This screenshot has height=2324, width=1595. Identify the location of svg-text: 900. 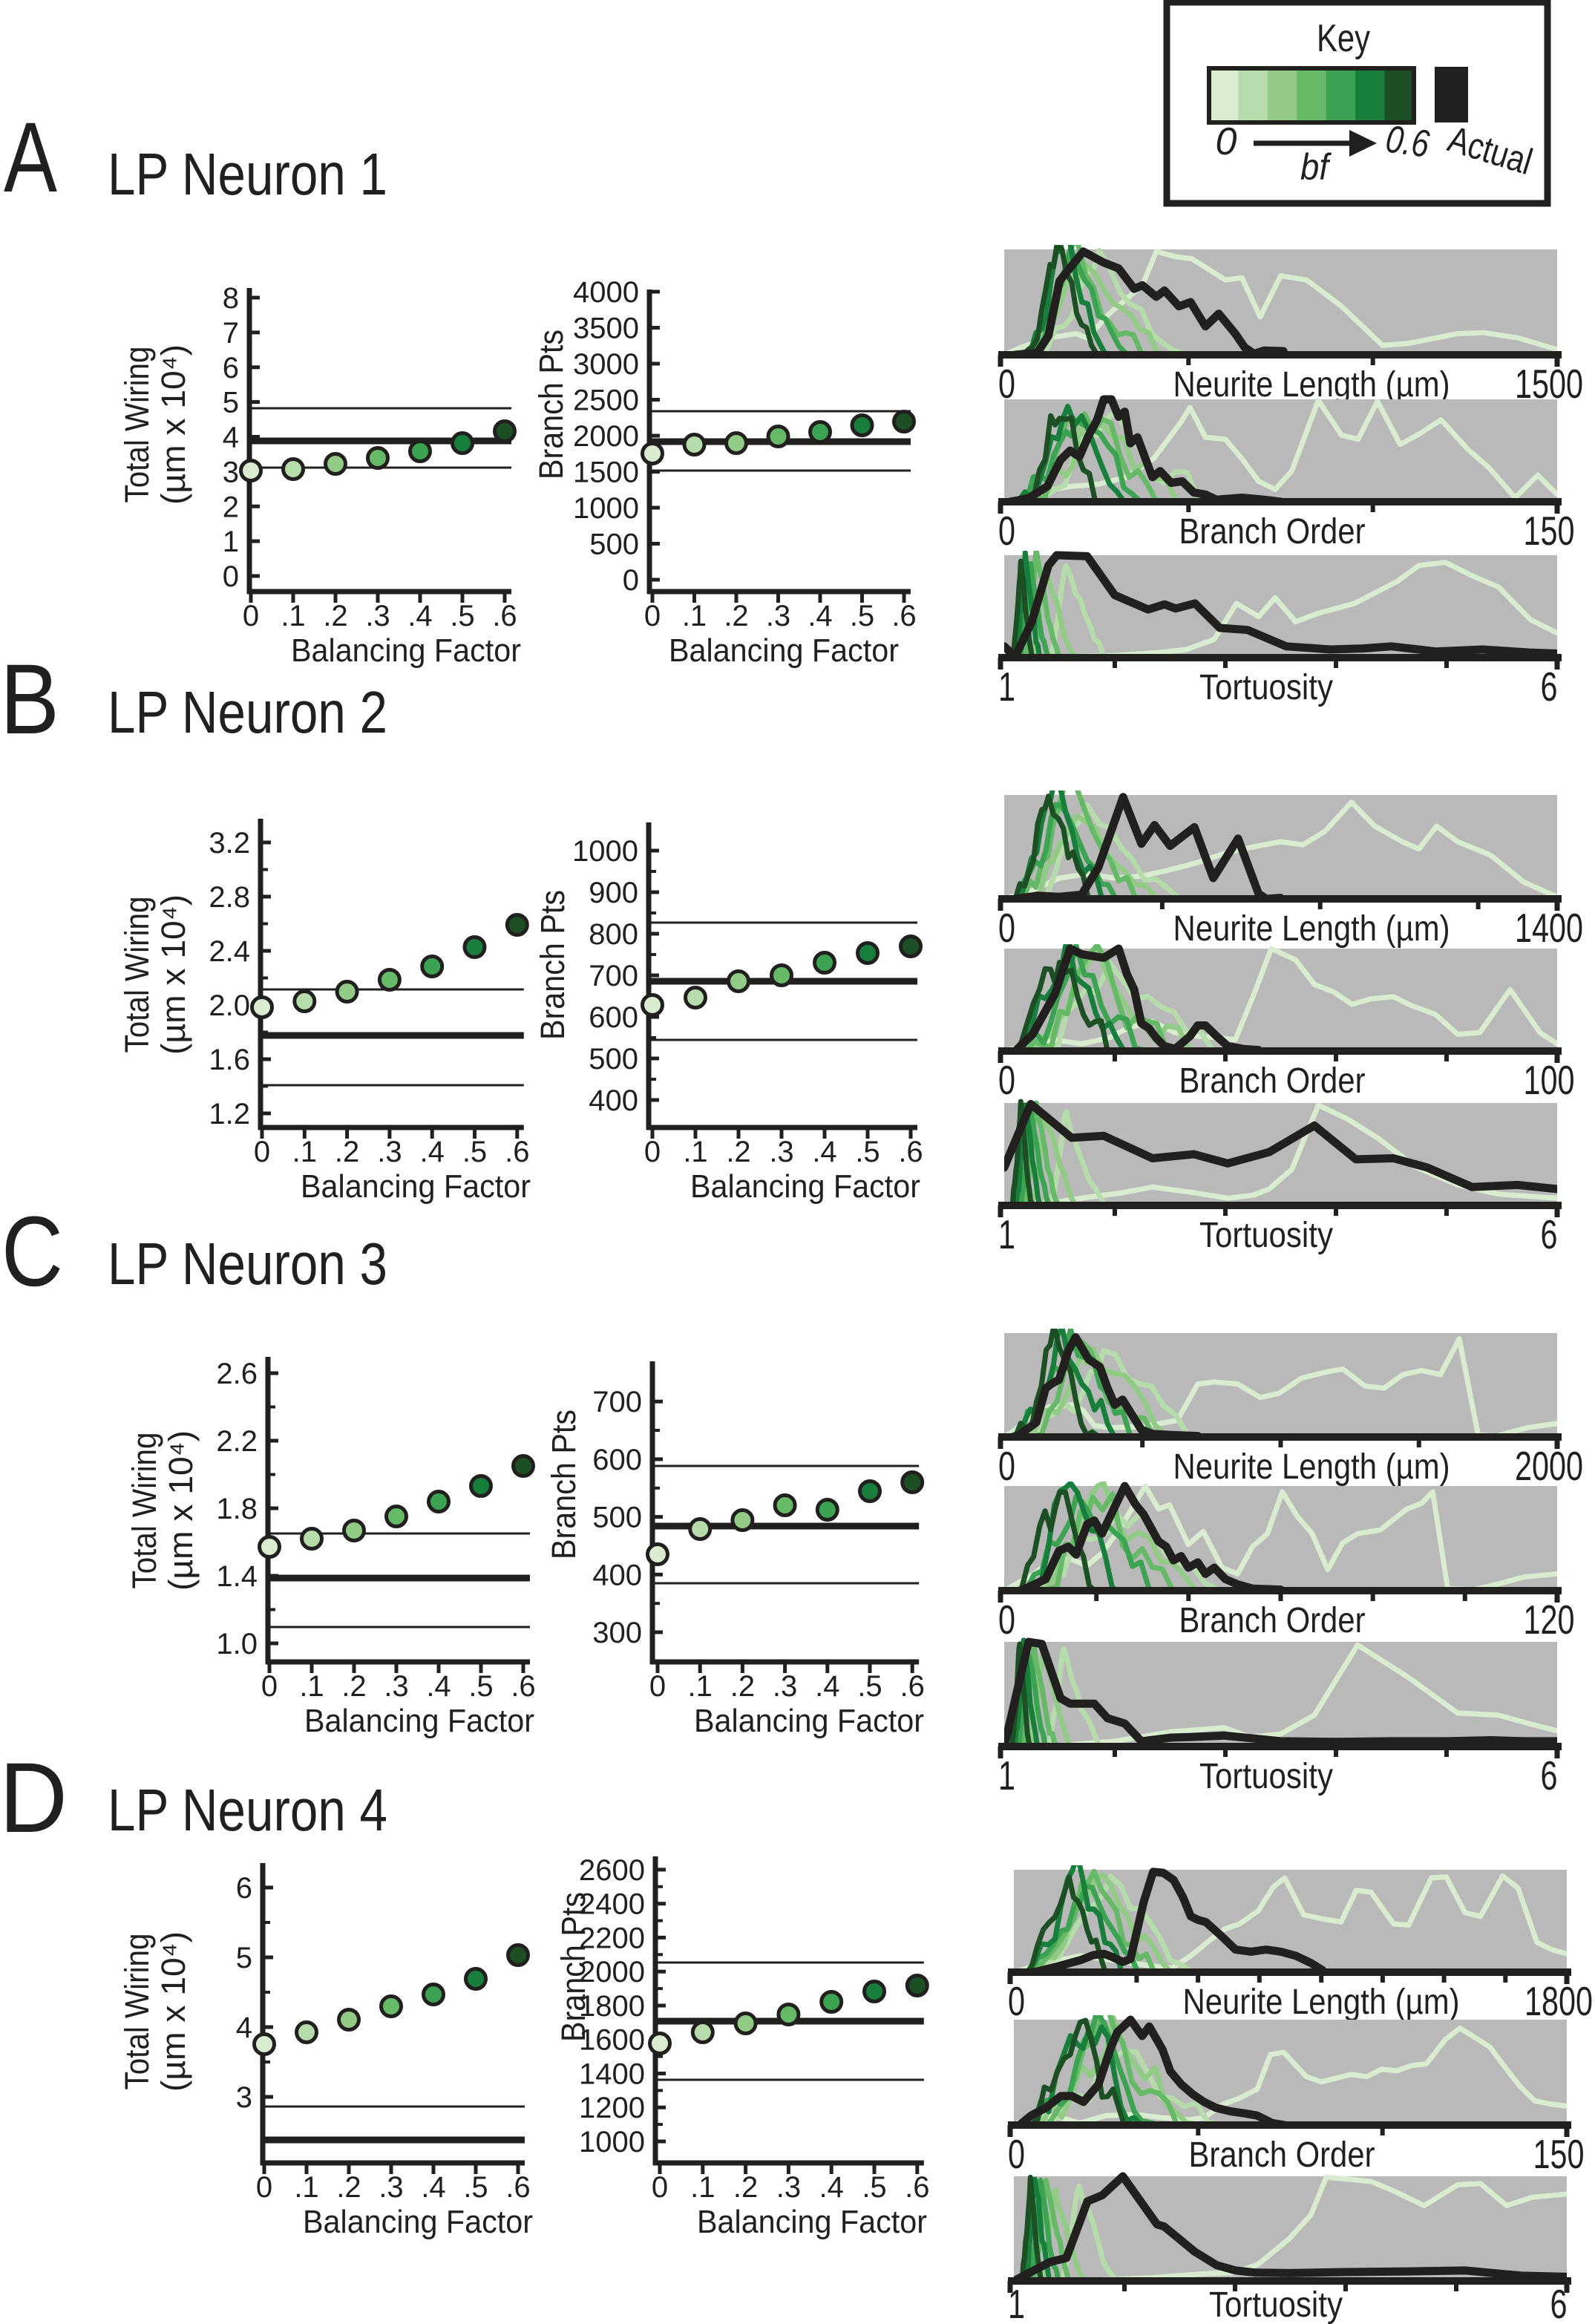
(613, 893).